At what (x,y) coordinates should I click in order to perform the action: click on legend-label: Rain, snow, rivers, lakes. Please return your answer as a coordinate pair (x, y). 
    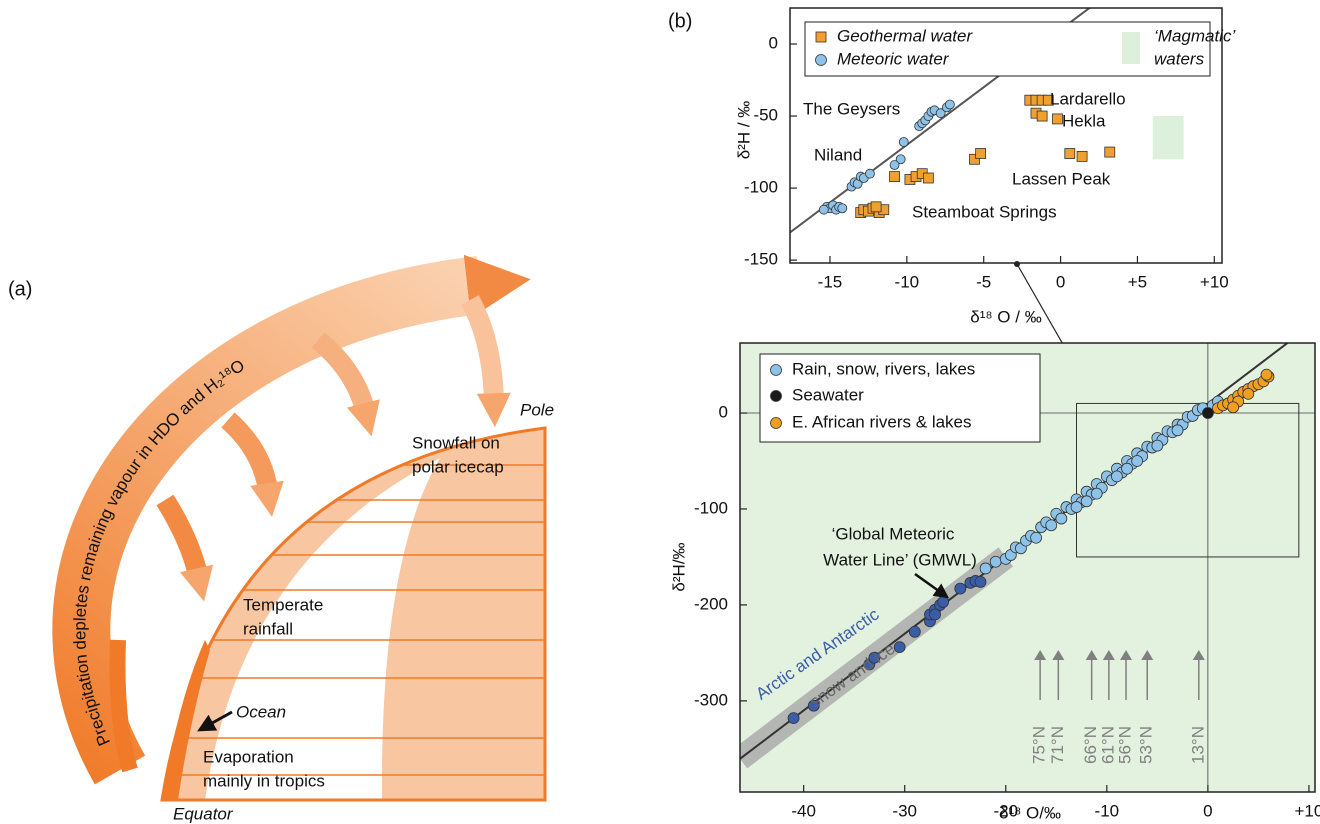
    Looking at the image, I should click on (883, 368).